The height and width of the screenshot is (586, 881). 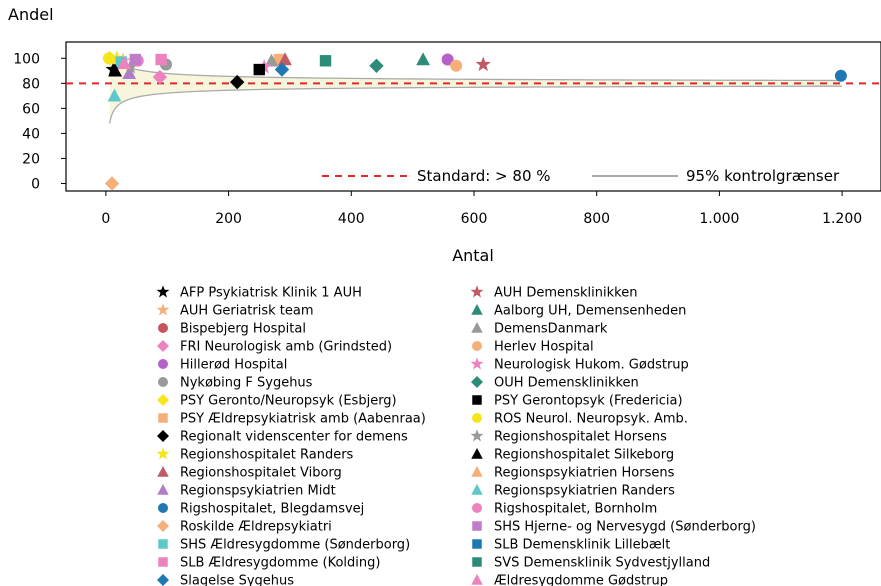 I want to click on legend-label: ROS Neurol. Neuropsyk. Amb., so click(x=591, y=419).